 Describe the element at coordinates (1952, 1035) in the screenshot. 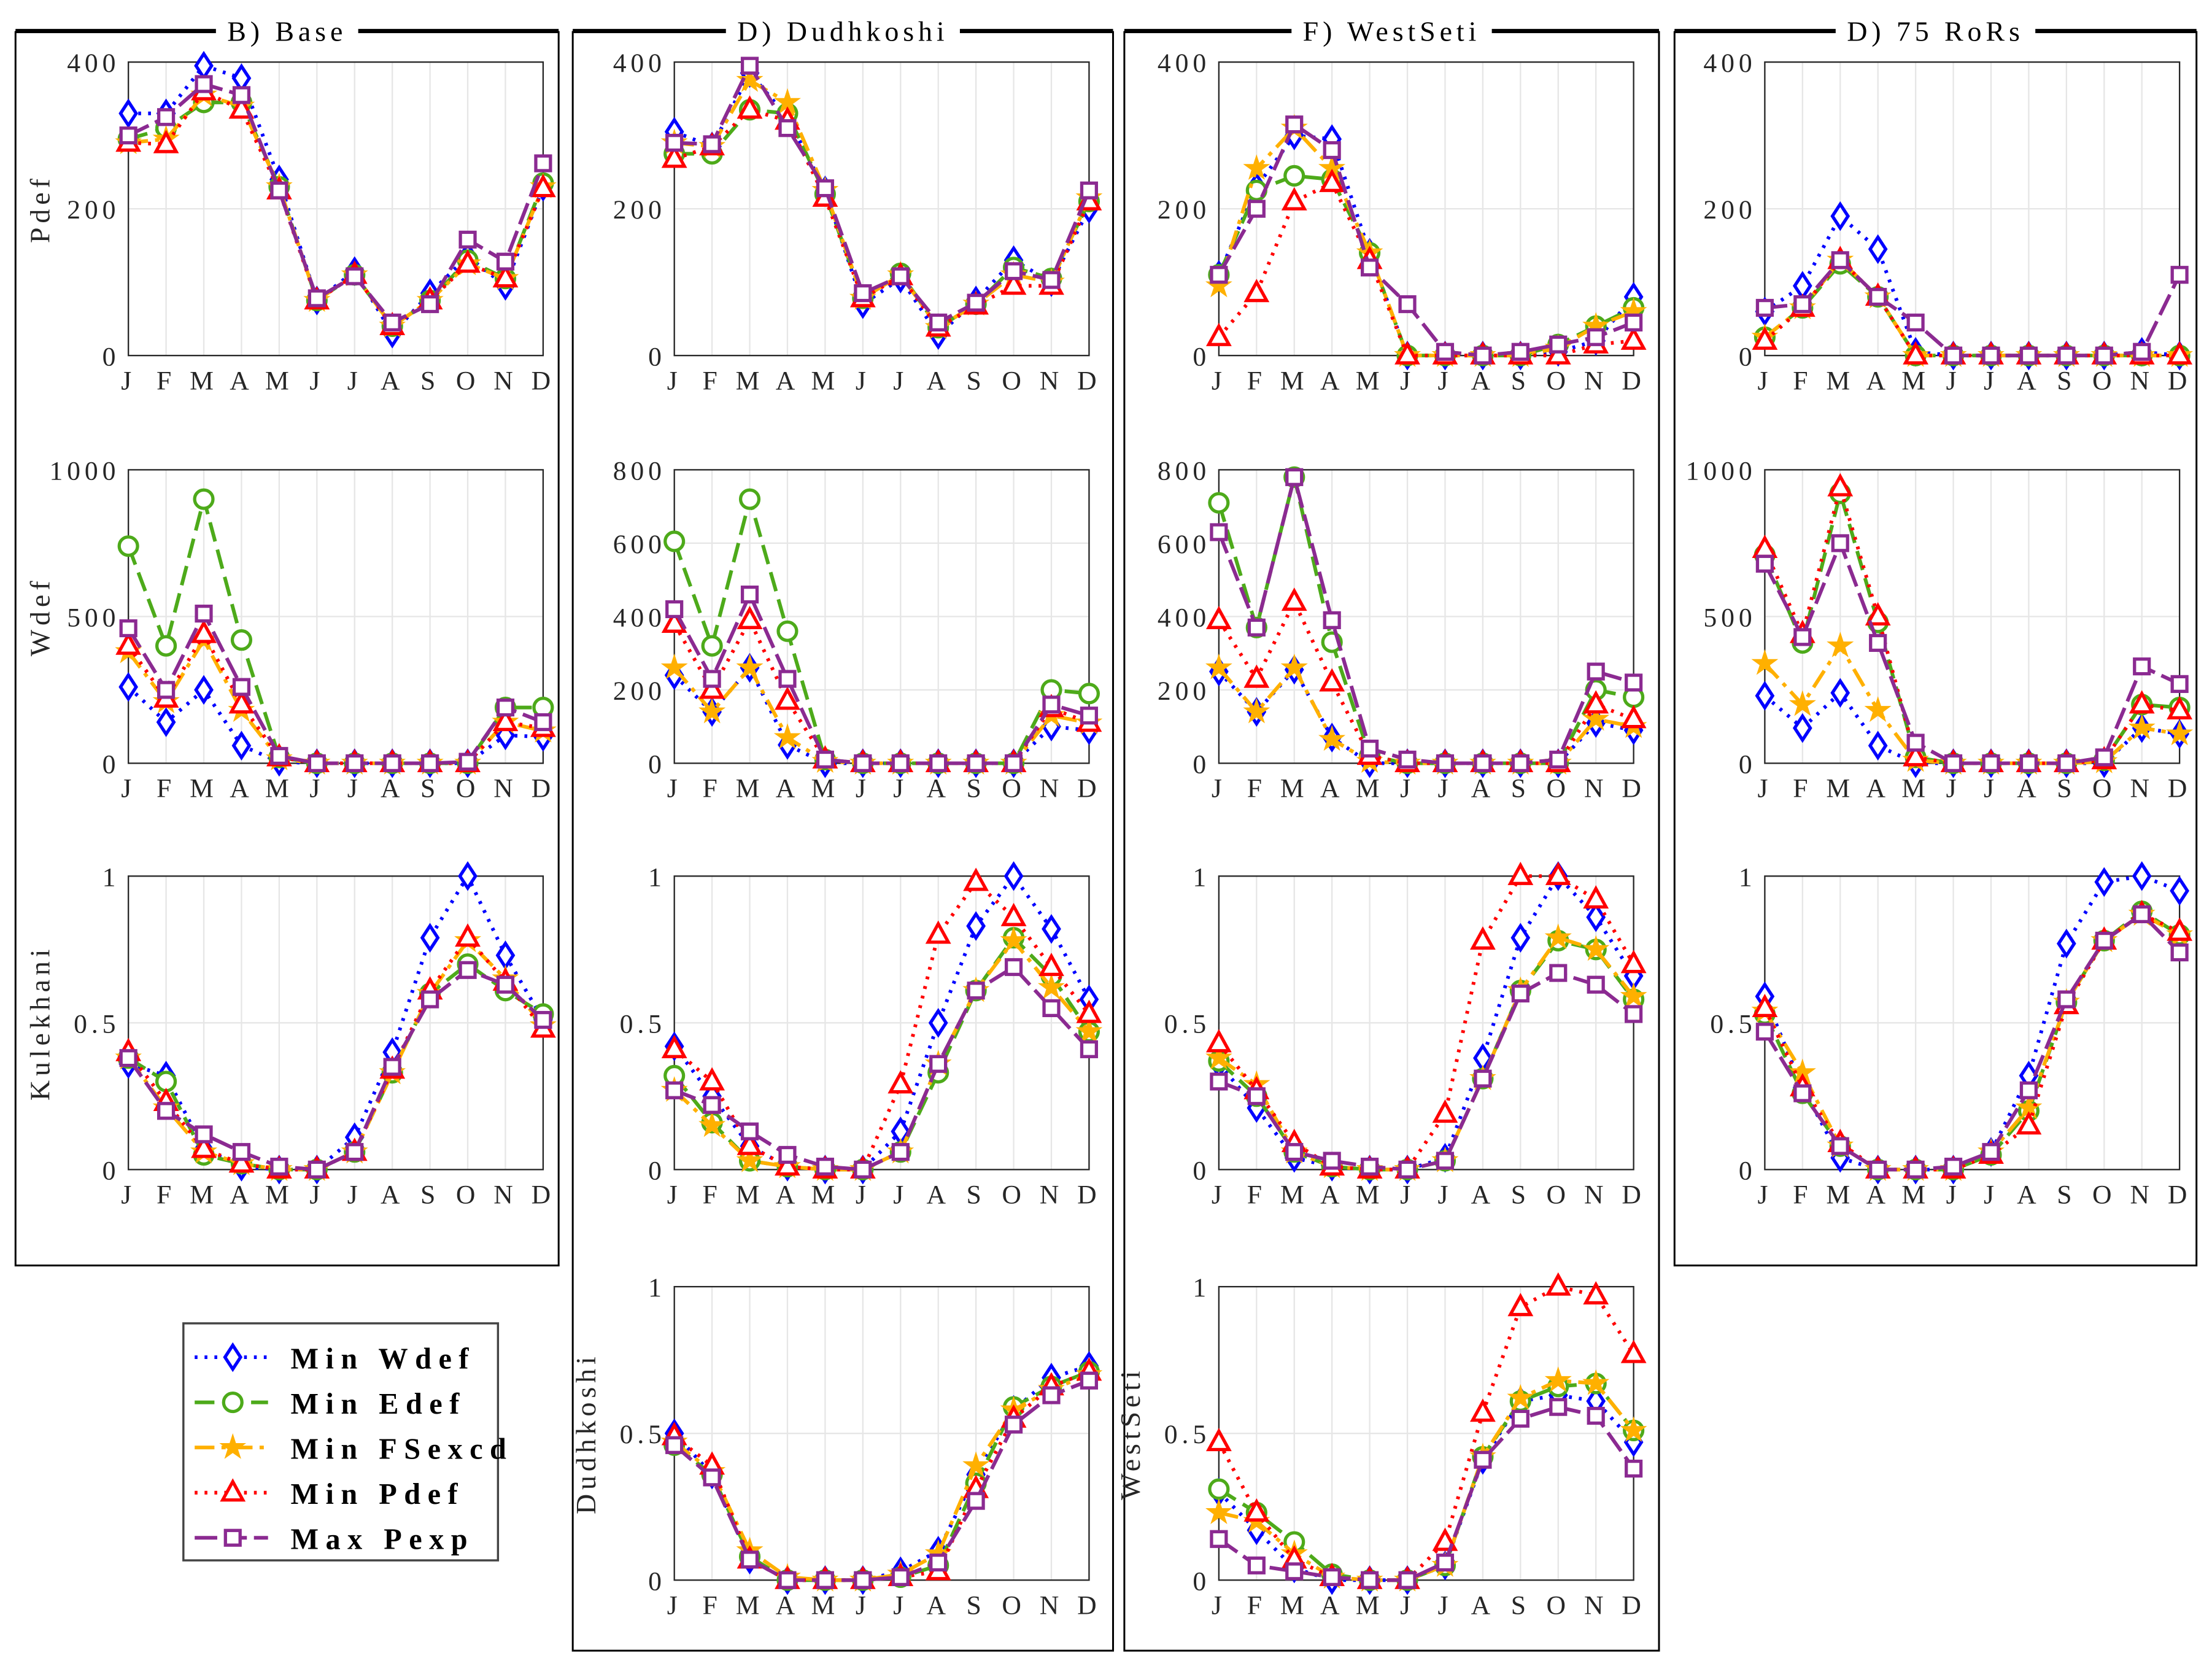

I see `subplot-3-2: J F M A M J J A S O N D00.51` at that location.